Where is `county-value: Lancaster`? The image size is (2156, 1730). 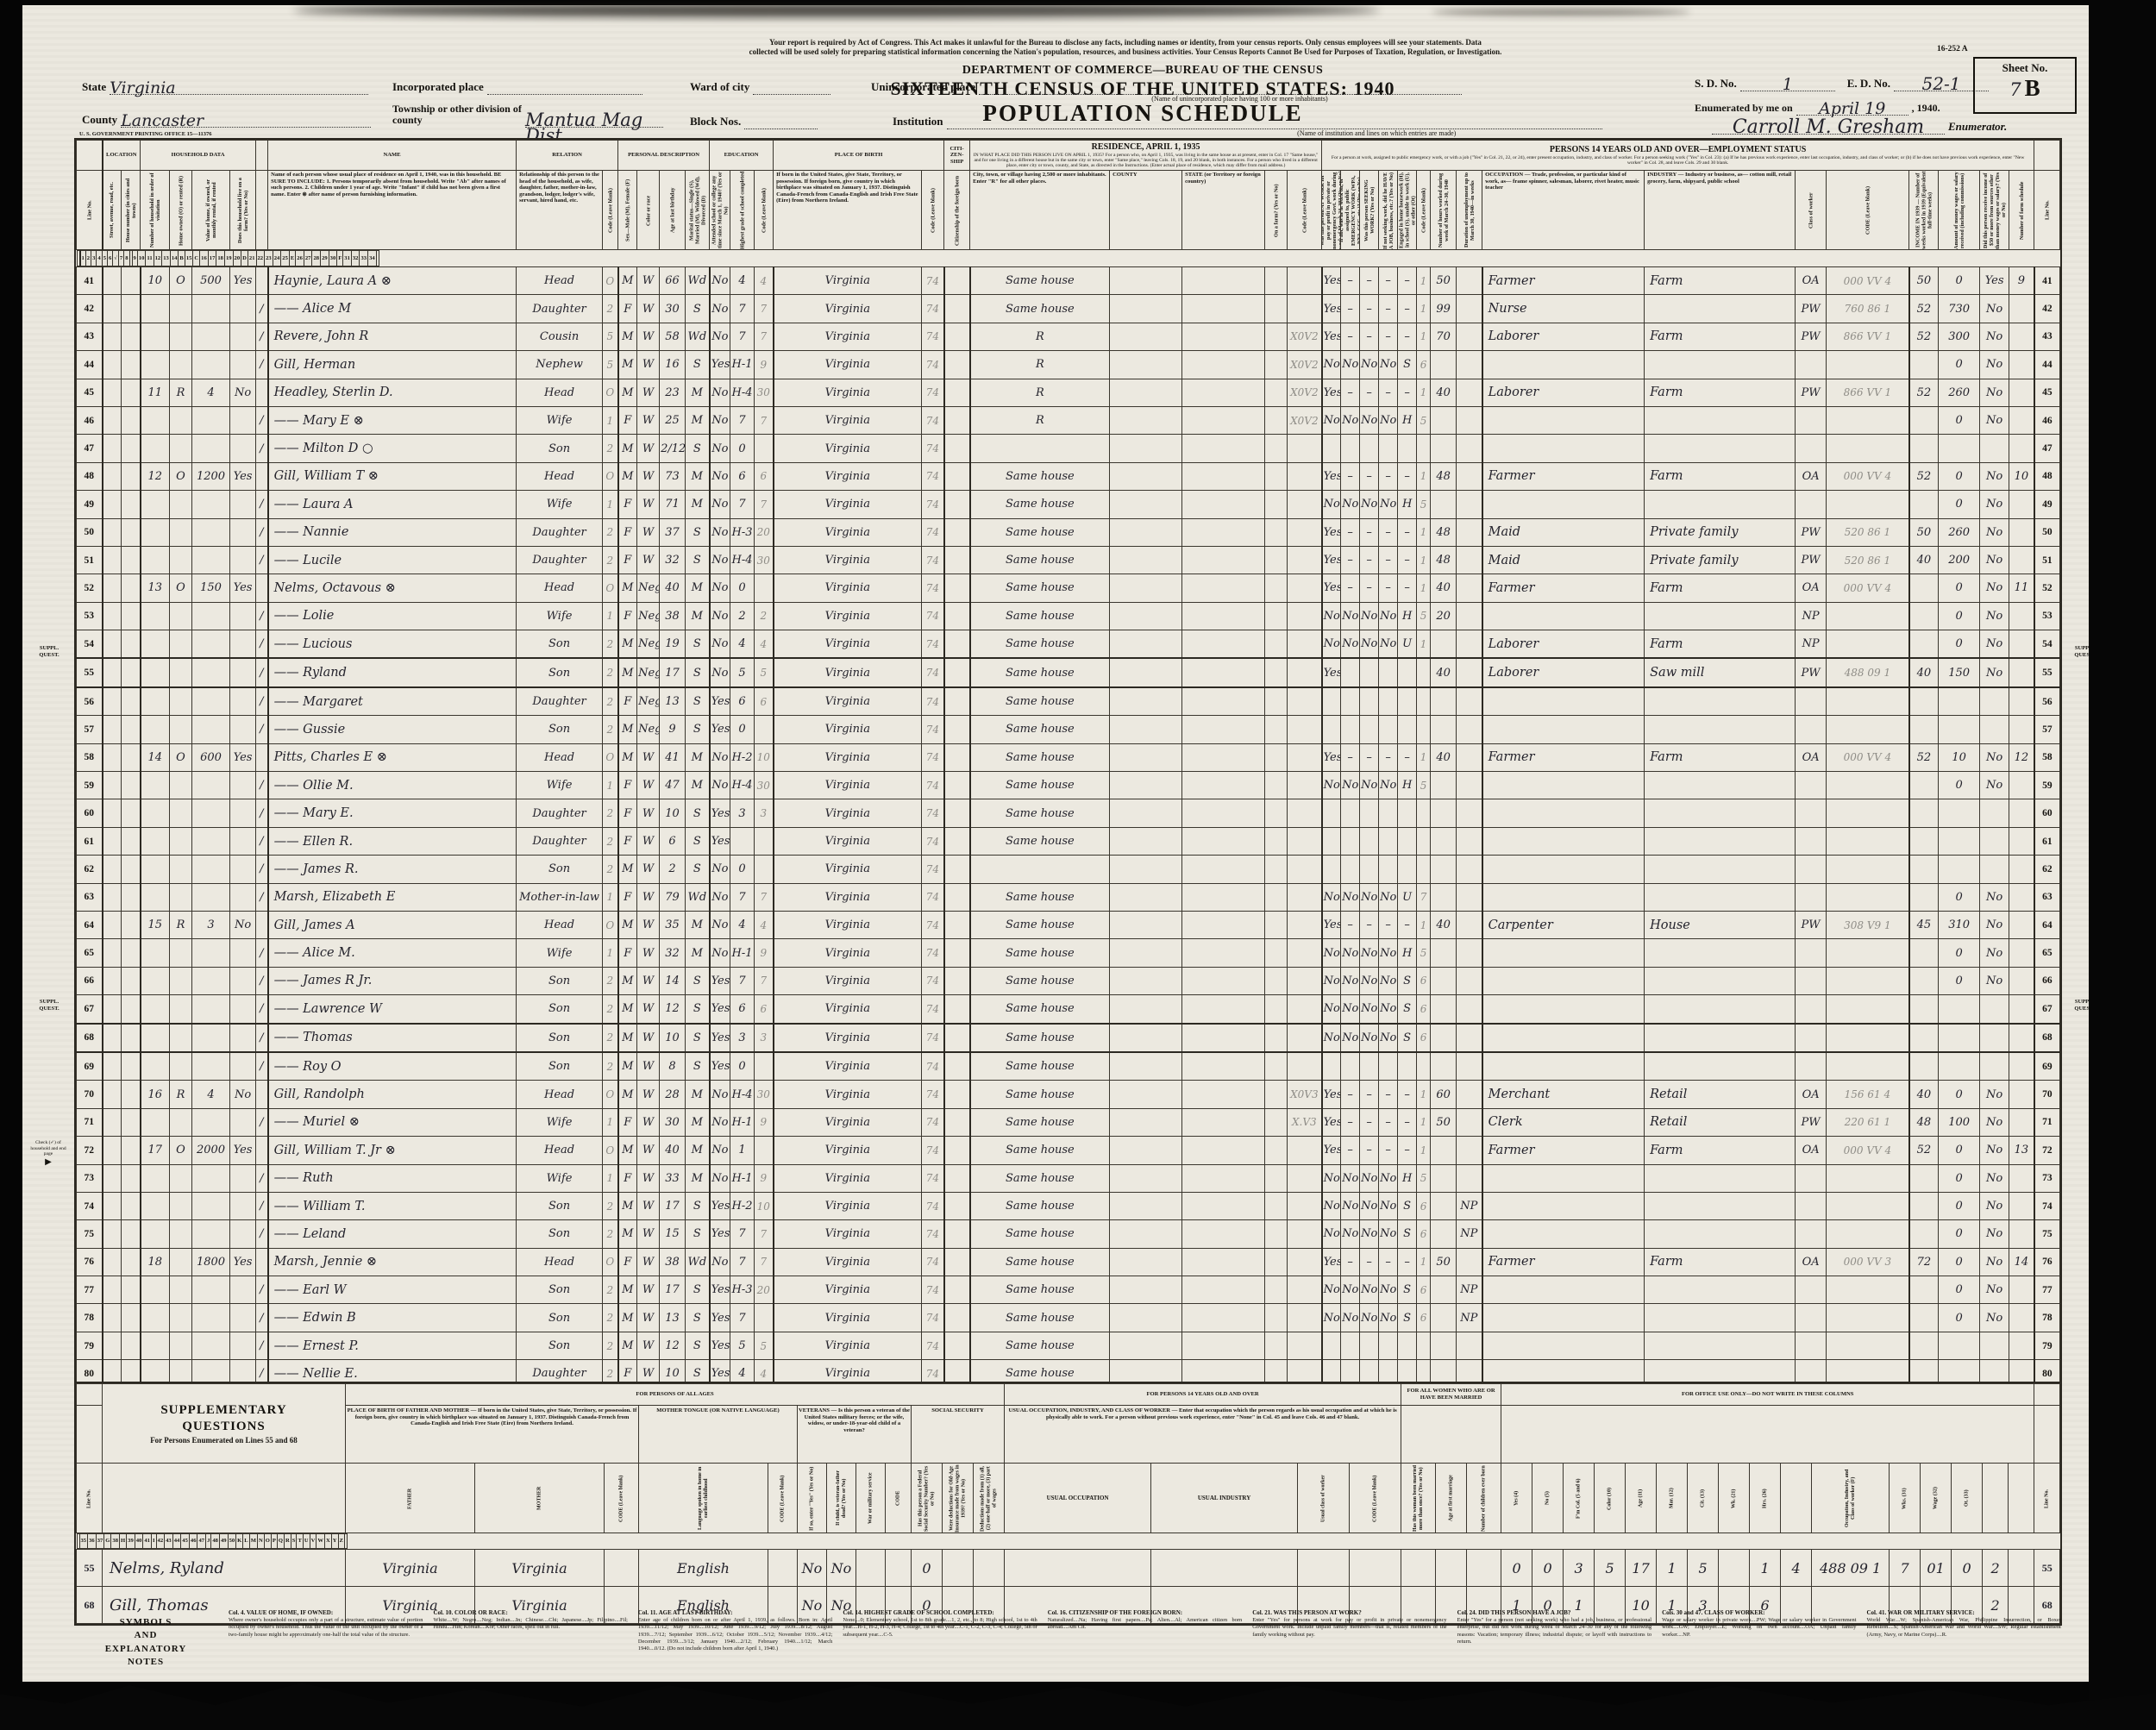 county-value: Lancaster is located at coordinates (162, 121).